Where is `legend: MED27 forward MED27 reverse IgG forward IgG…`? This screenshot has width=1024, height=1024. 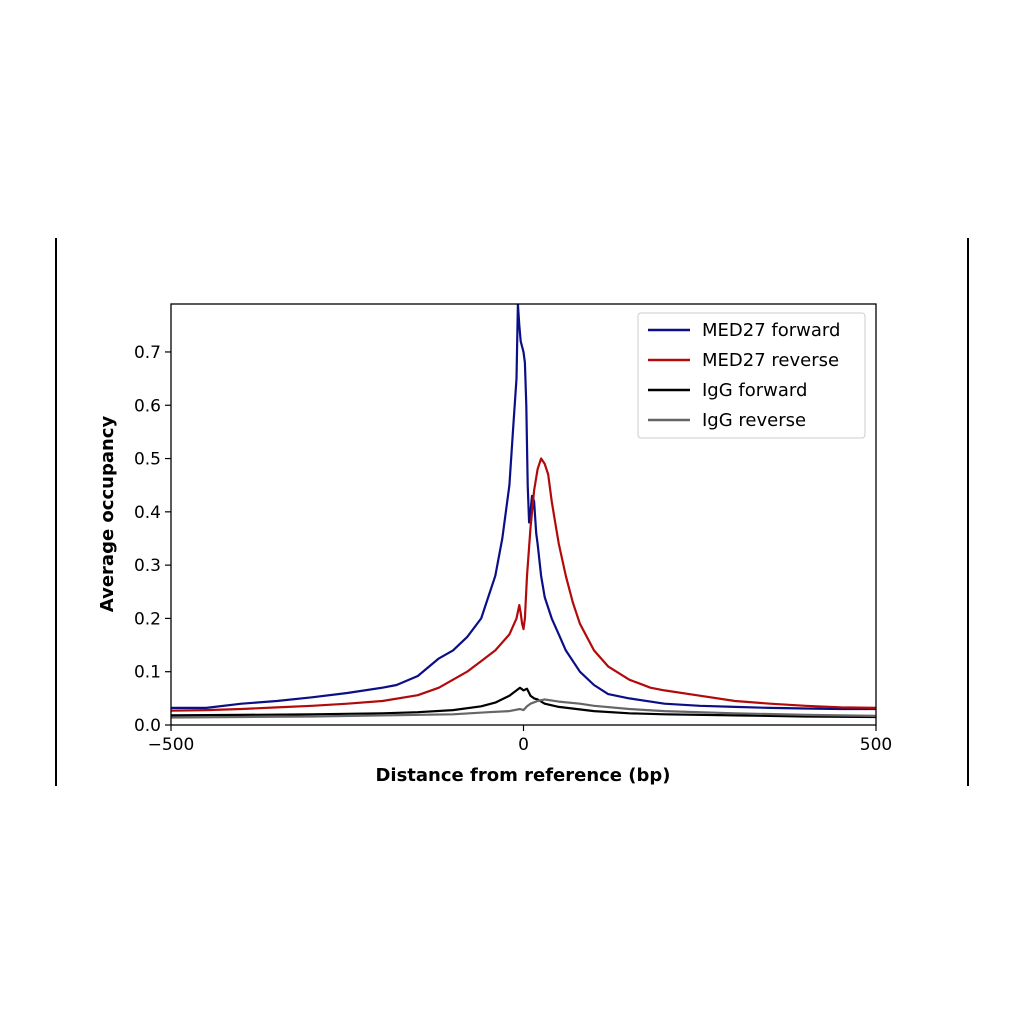 legend: MED27 forward MED27 reverse IgG forward IgG… is located at coordinates (751, 375).